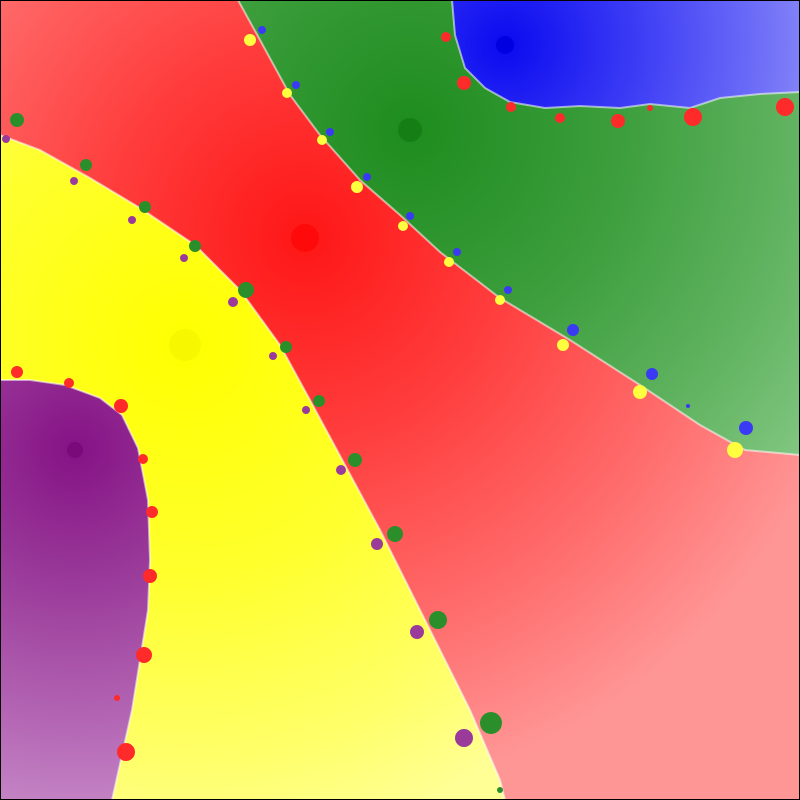 Image resolution: width=800 pixels, height=800 pixels. Describe the element at coordinates (75, 590) in the screenshot. I see `purple-basin` at that location.